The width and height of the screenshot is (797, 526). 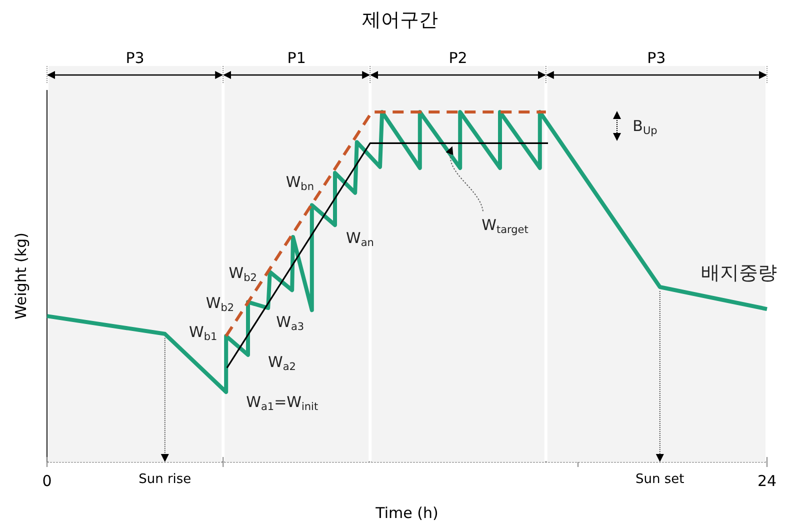 I want to click on ref-line-label: Sun rise, so click(x=165, y=479).